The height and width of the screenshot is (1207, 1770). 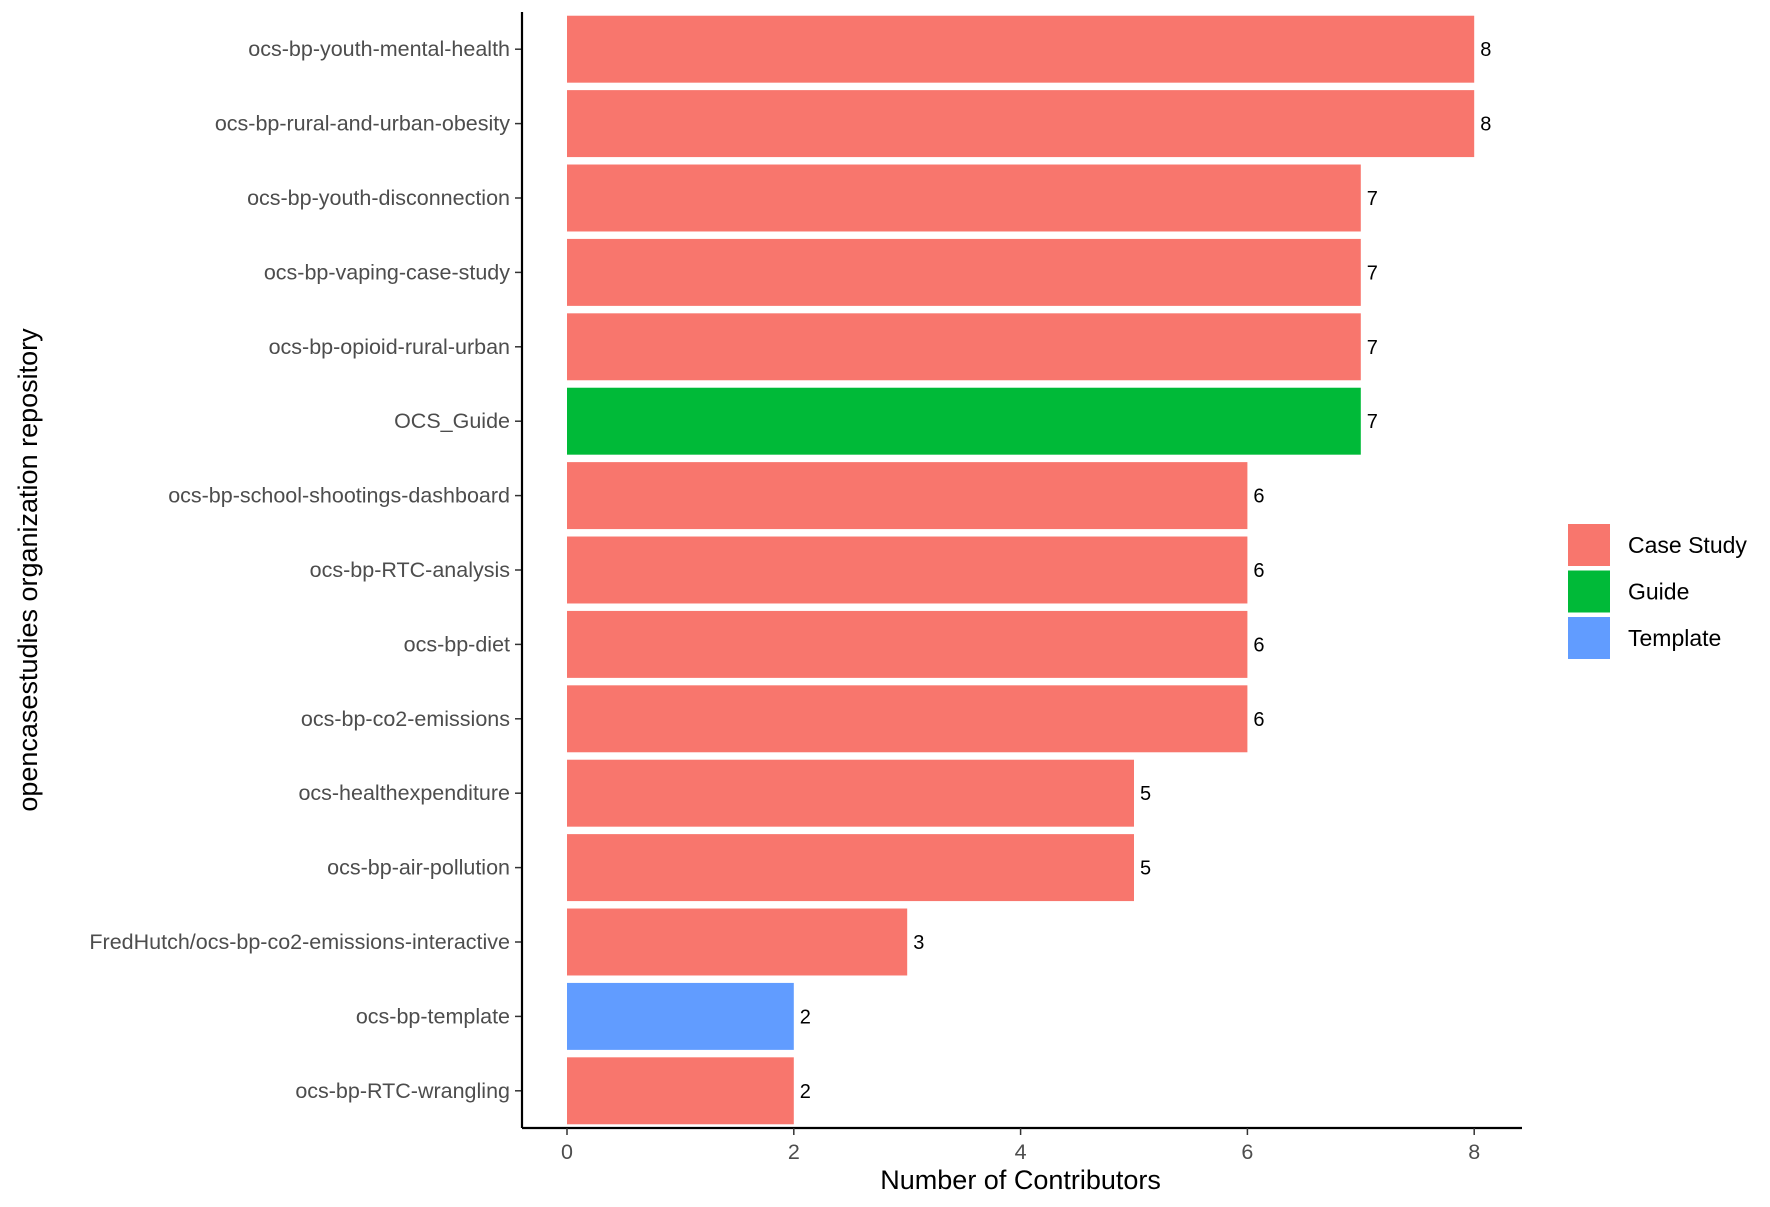 What do you see at coordinates (418, 868) in the screenshot?
I see `y-tick-label: ocs-bp-air-pollution` at bounding box center [418, 868].